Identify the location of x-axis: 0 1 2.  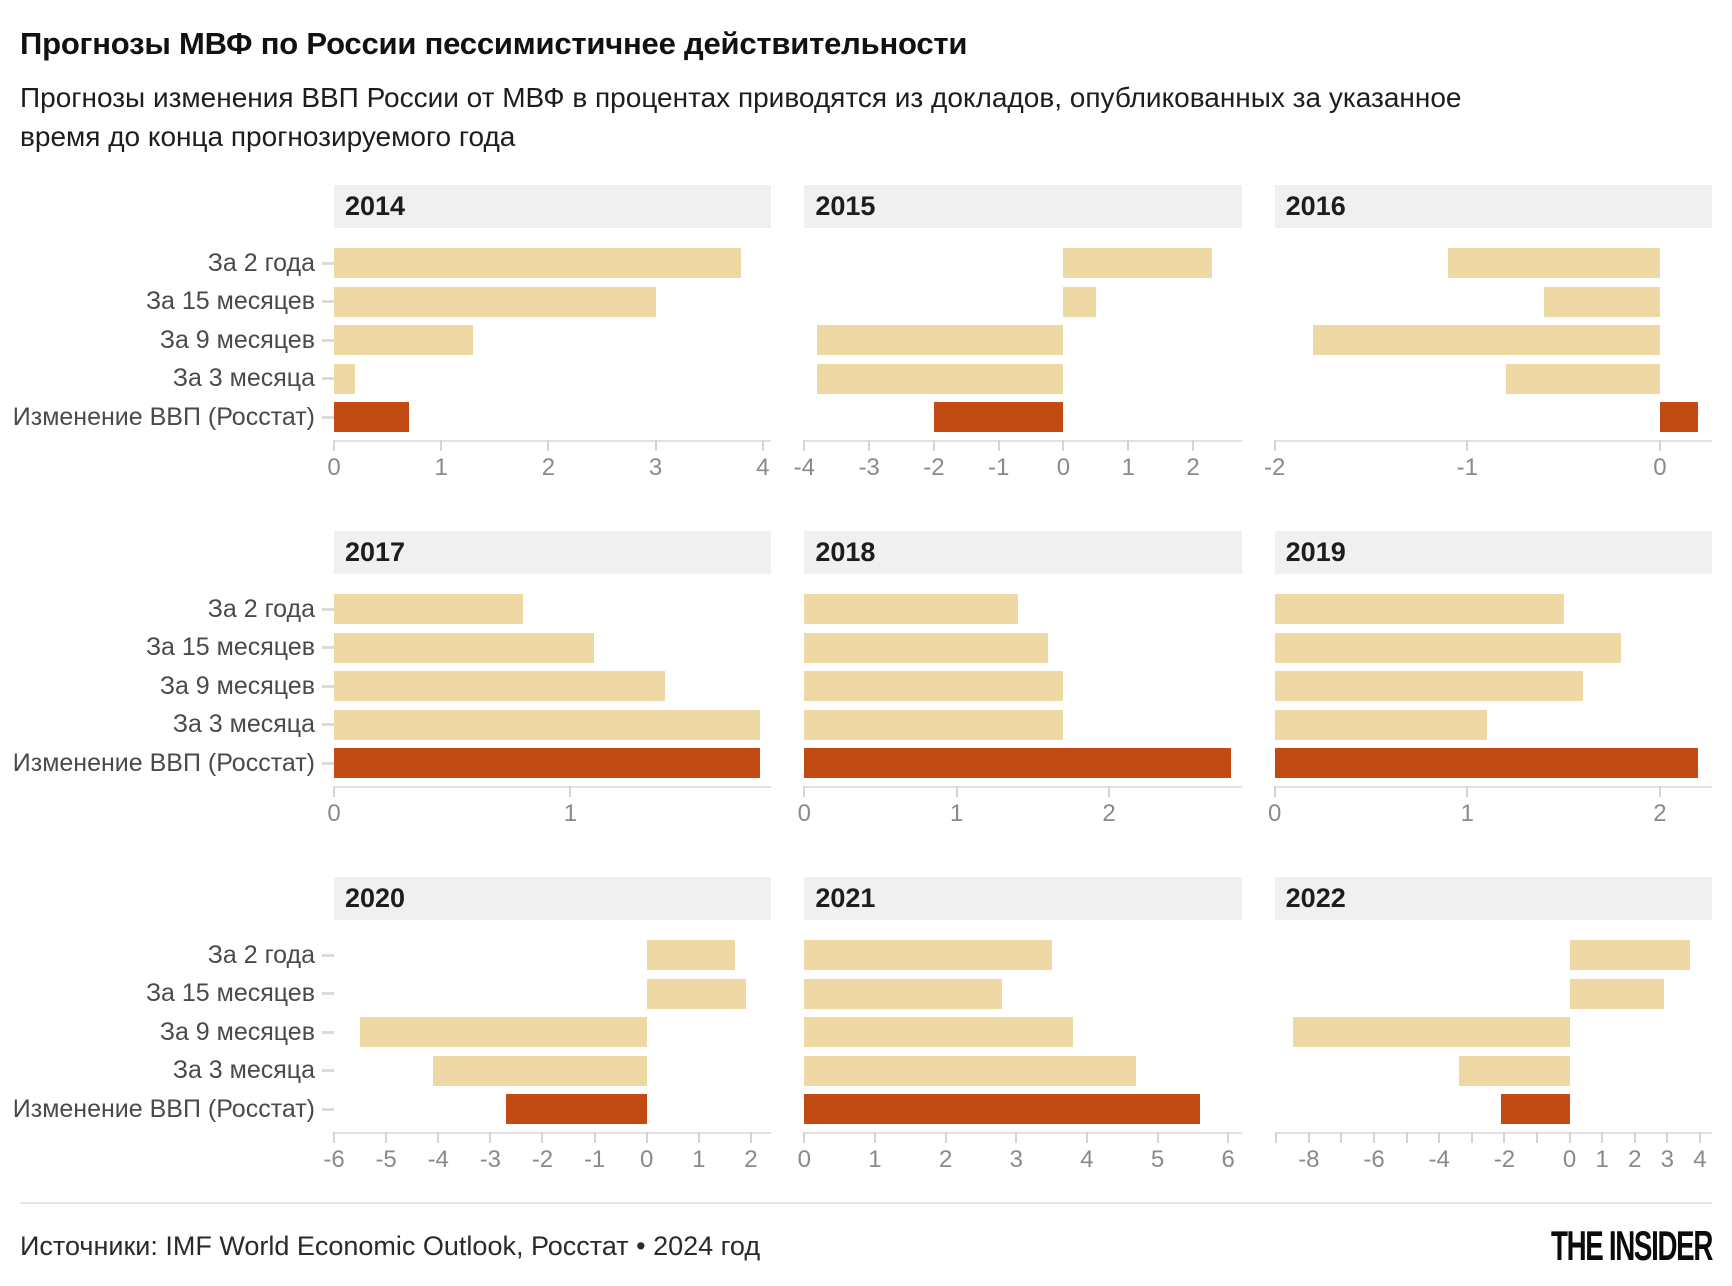
(1020, 807).